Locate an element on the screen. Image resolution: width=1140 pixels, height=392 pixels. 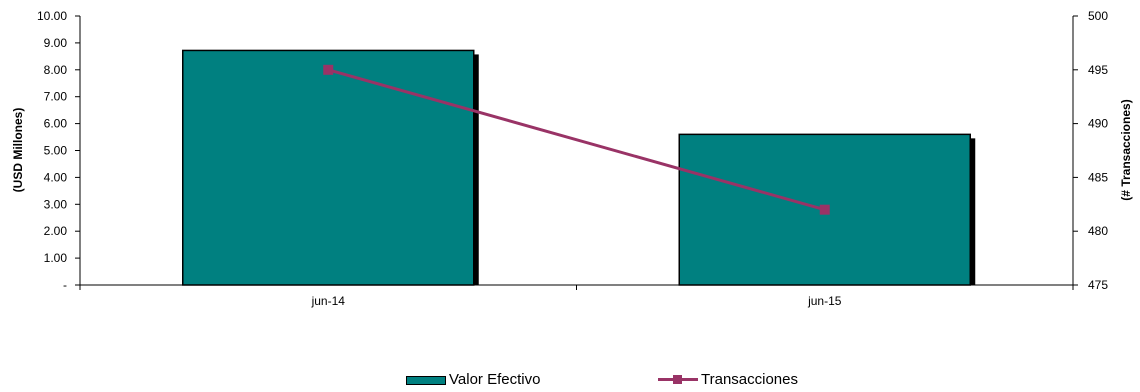
y-left-tick-label: 2.00 is located at coordinates (56, 231).